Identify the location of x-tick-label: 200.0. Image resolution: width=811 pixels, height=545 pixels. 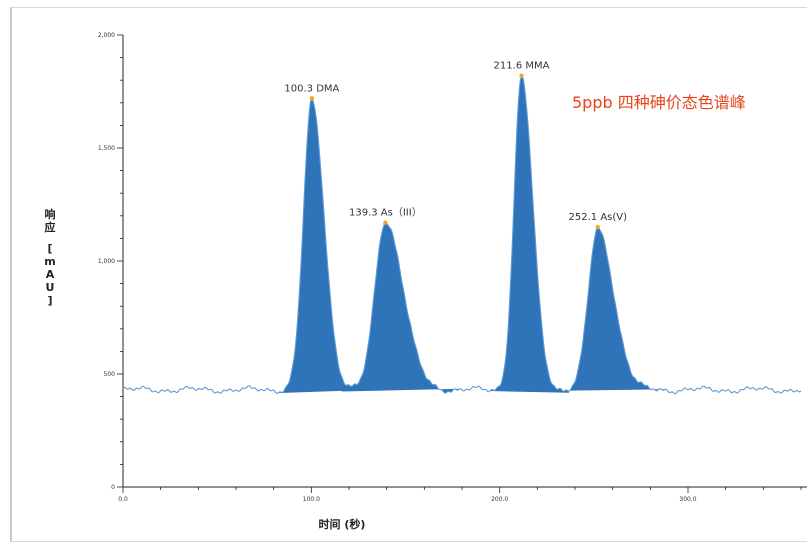
(499, 499).